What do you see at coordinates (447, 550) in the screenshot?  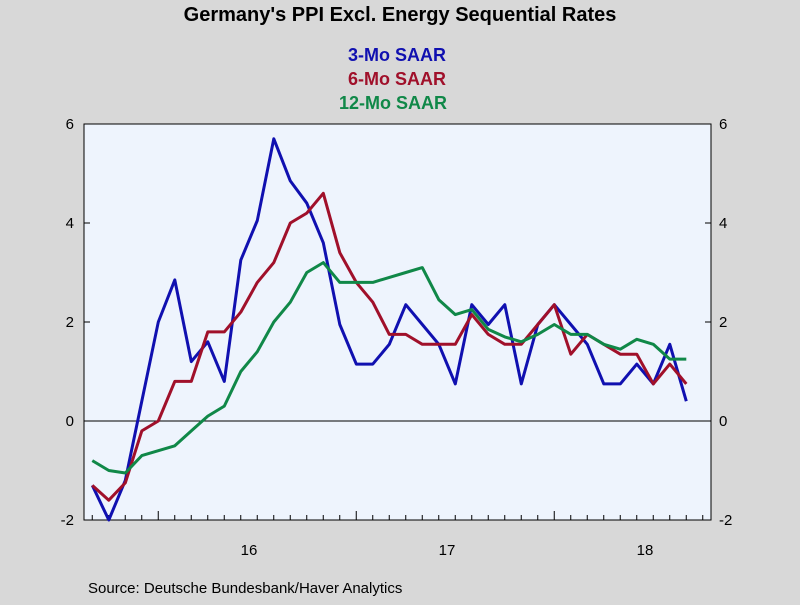 I see `x-year-label: 17` at bounding box center [447, 550].